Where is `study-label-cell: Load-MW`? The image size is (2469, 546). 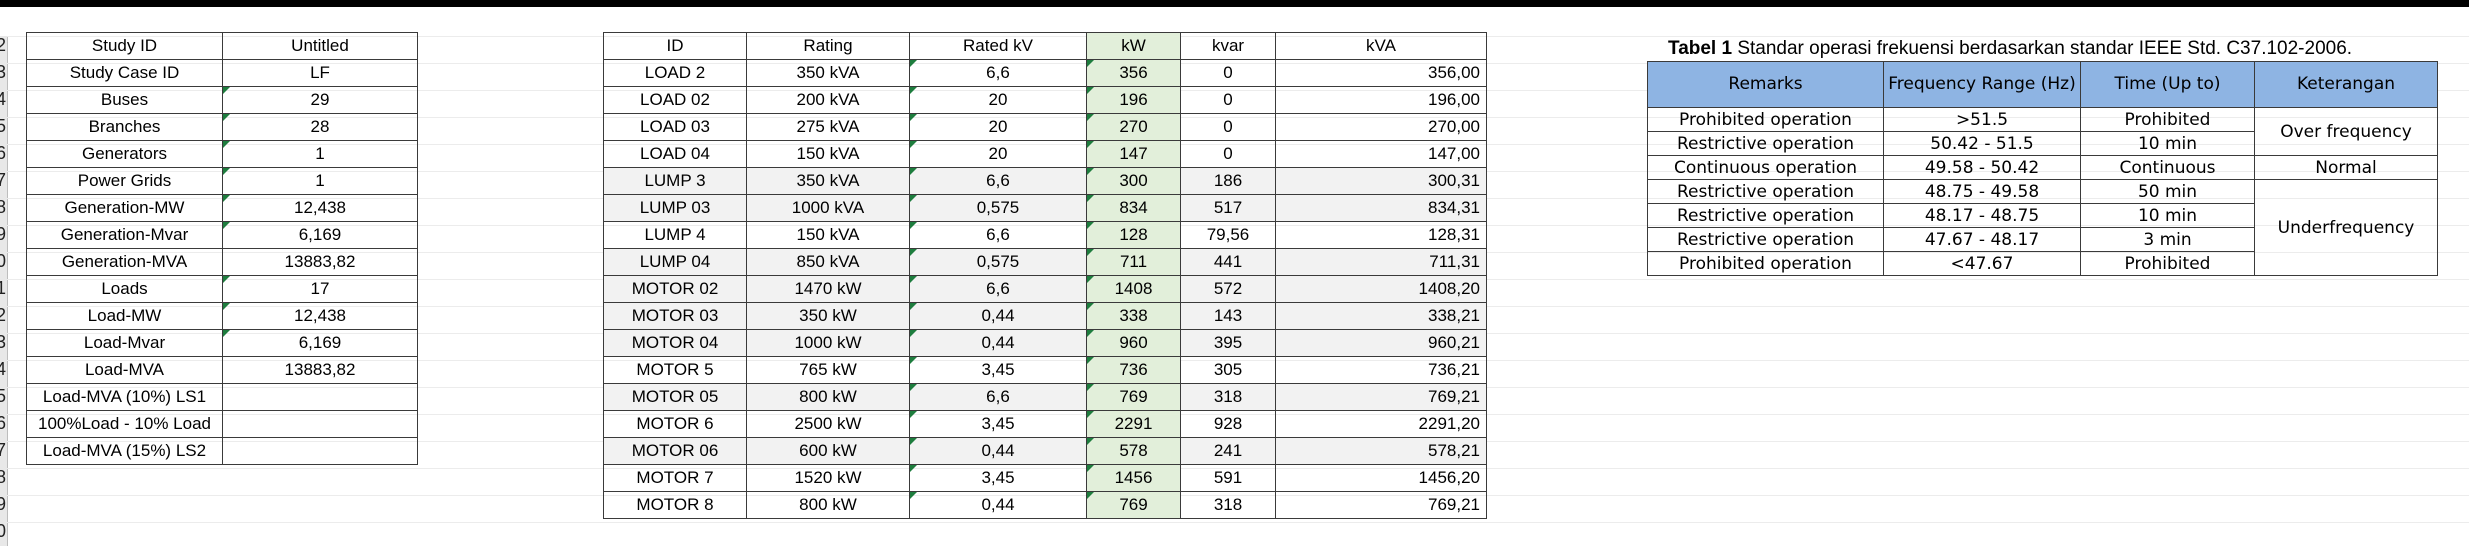
study-label-cell: Load-MW is located at coordinates (124, 316).